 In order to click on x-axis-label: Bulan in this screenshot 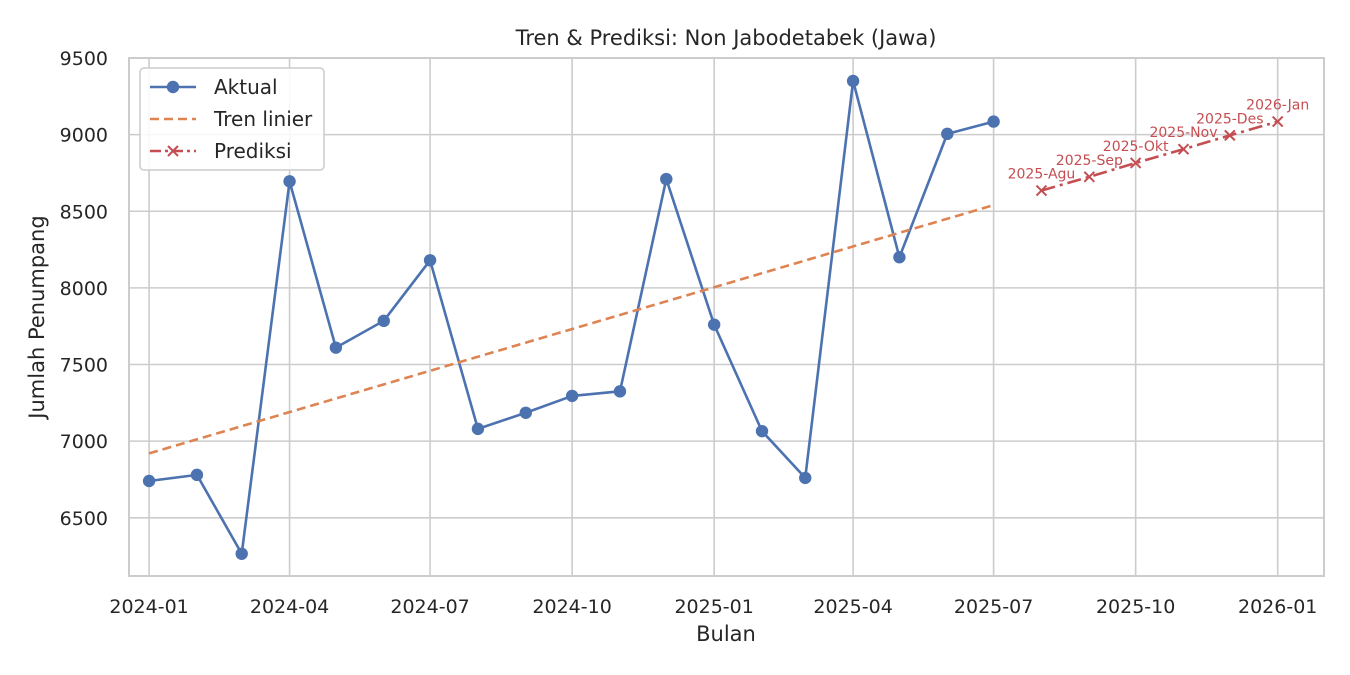, I will do `click(726, 634)`.